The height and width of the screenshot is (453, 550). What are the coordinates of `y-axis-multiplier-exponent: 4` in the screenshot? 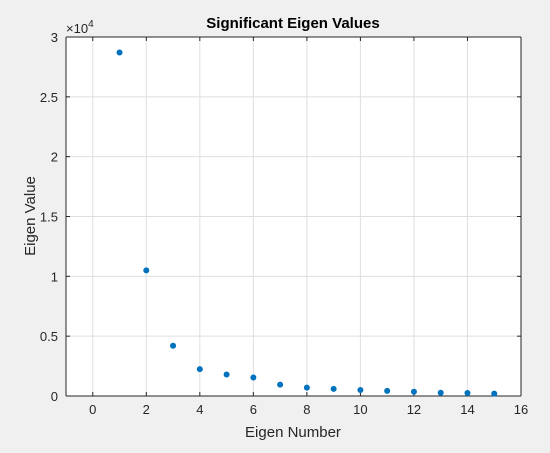 It's located at (91, 24).